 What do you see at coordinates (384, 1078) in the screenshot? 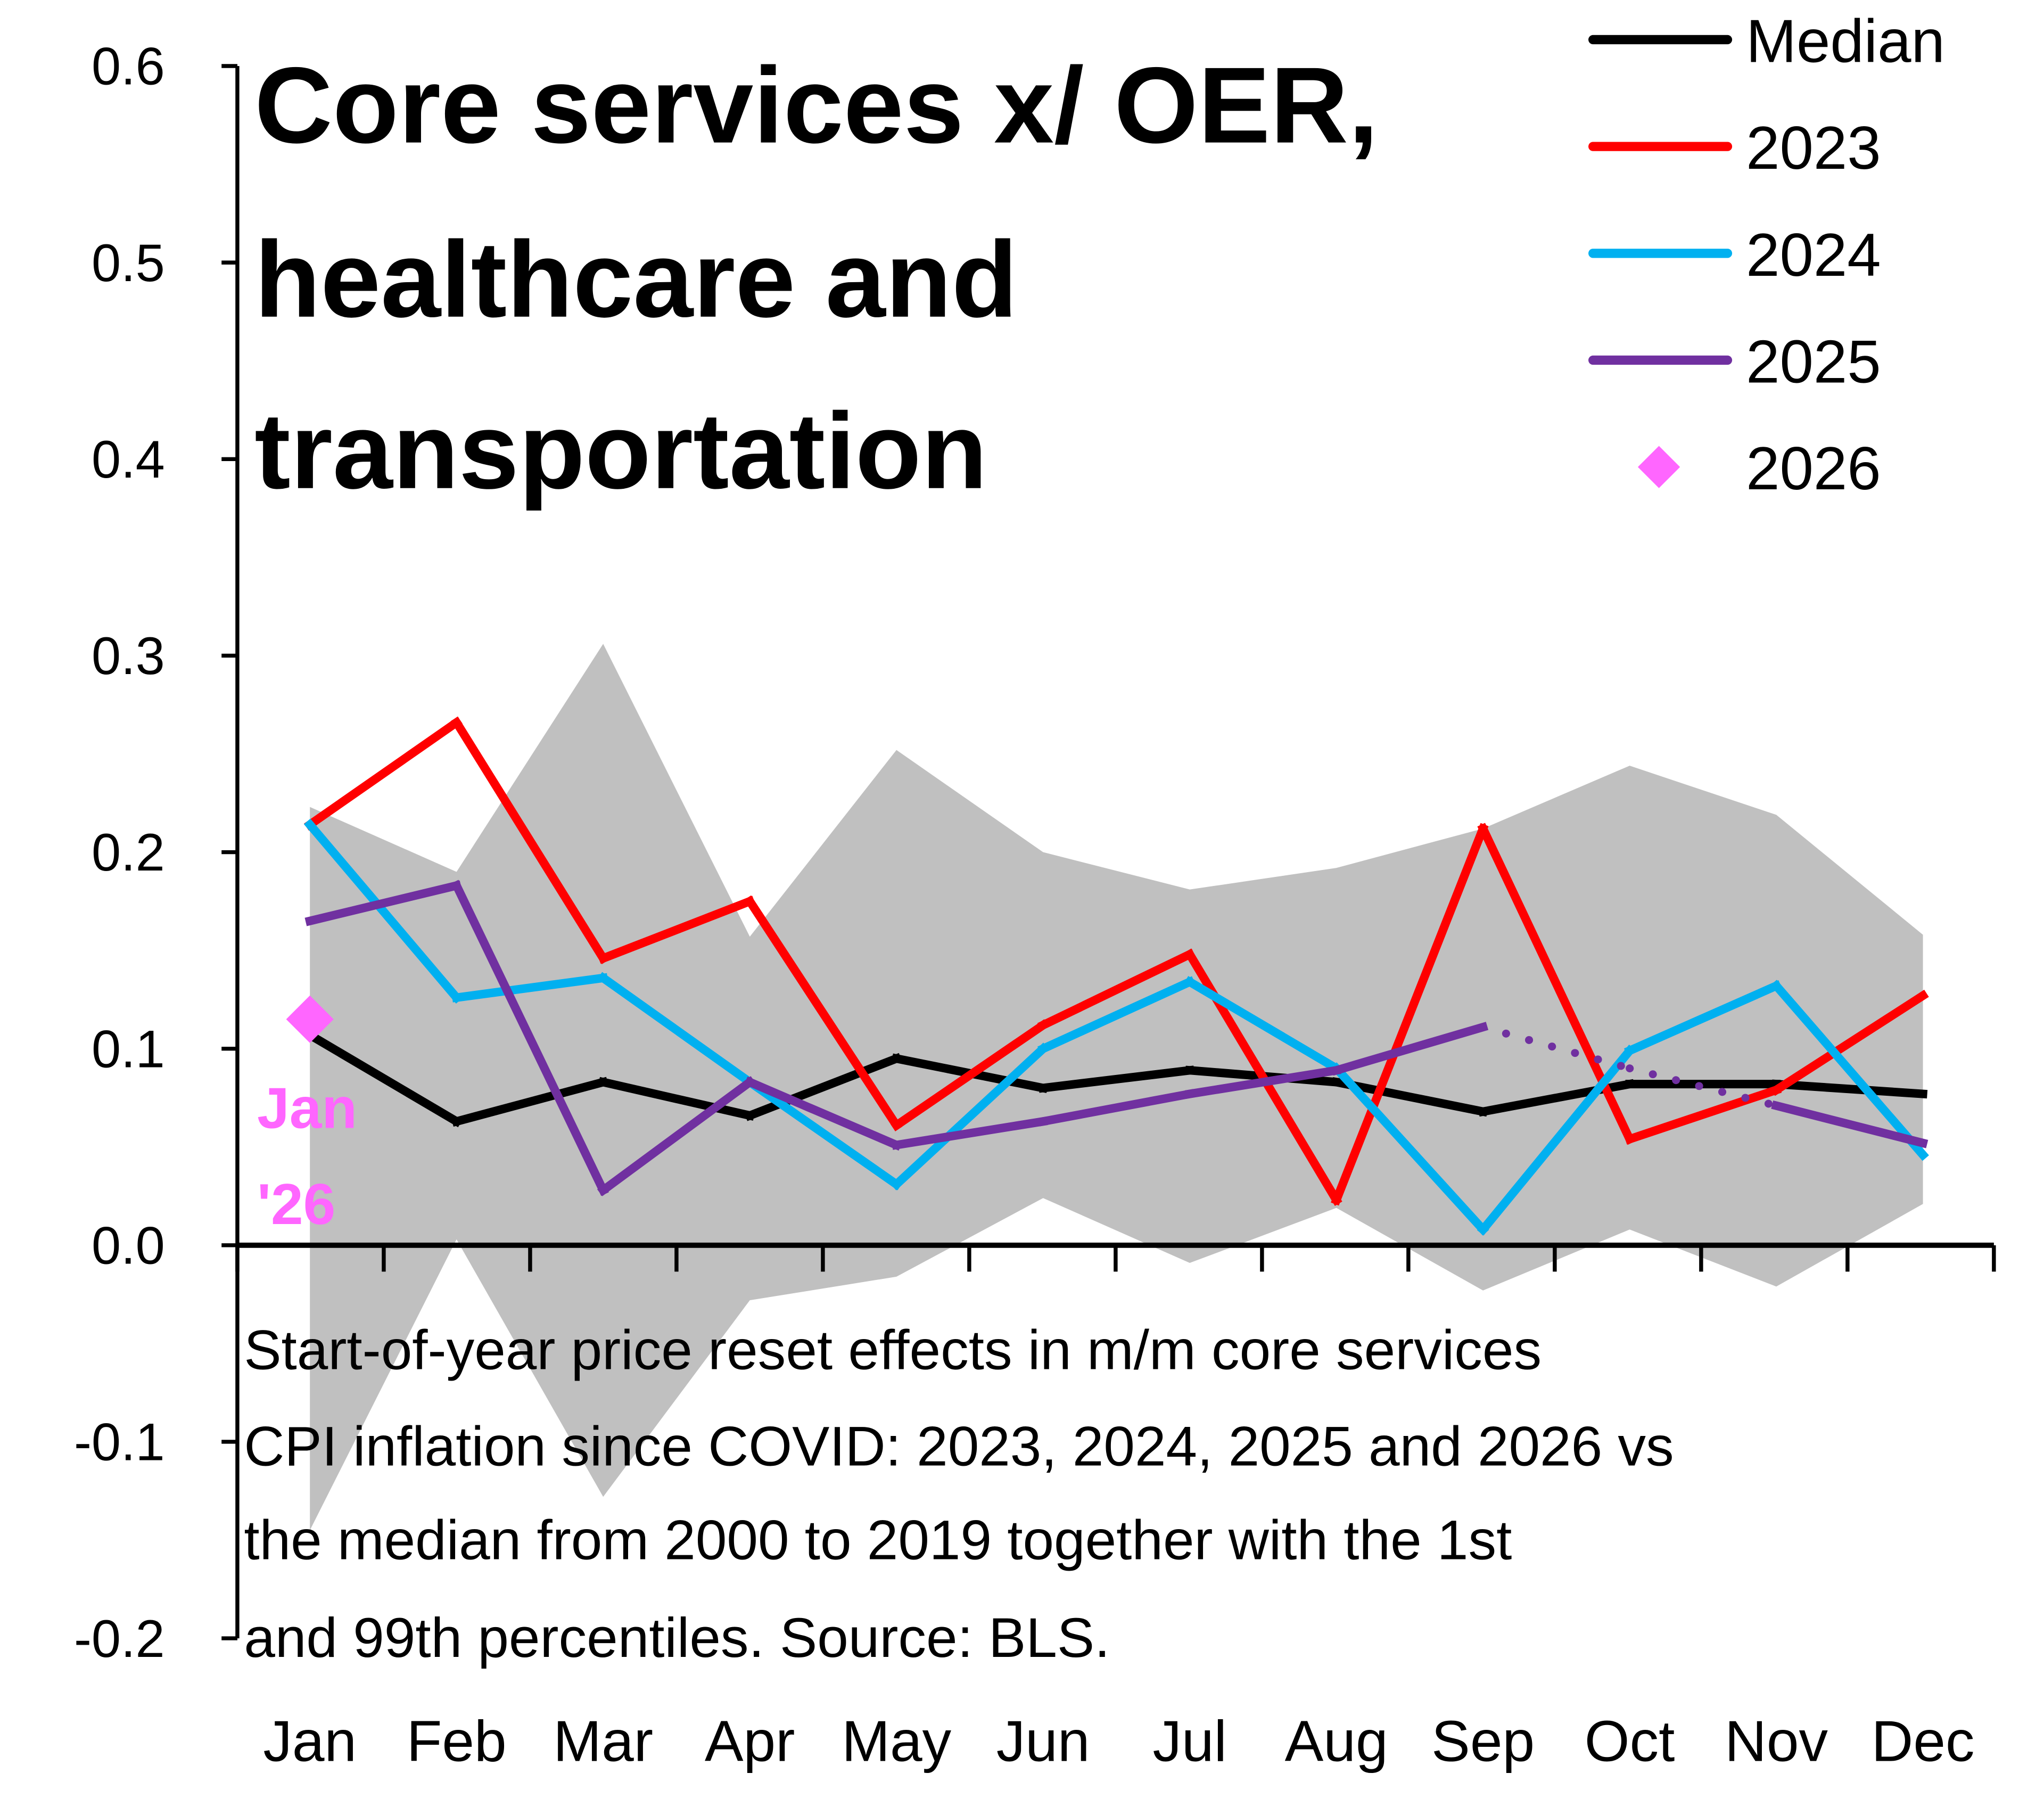
I see `series-median-segment-jan-feb` at bounding box center [384, 1078].